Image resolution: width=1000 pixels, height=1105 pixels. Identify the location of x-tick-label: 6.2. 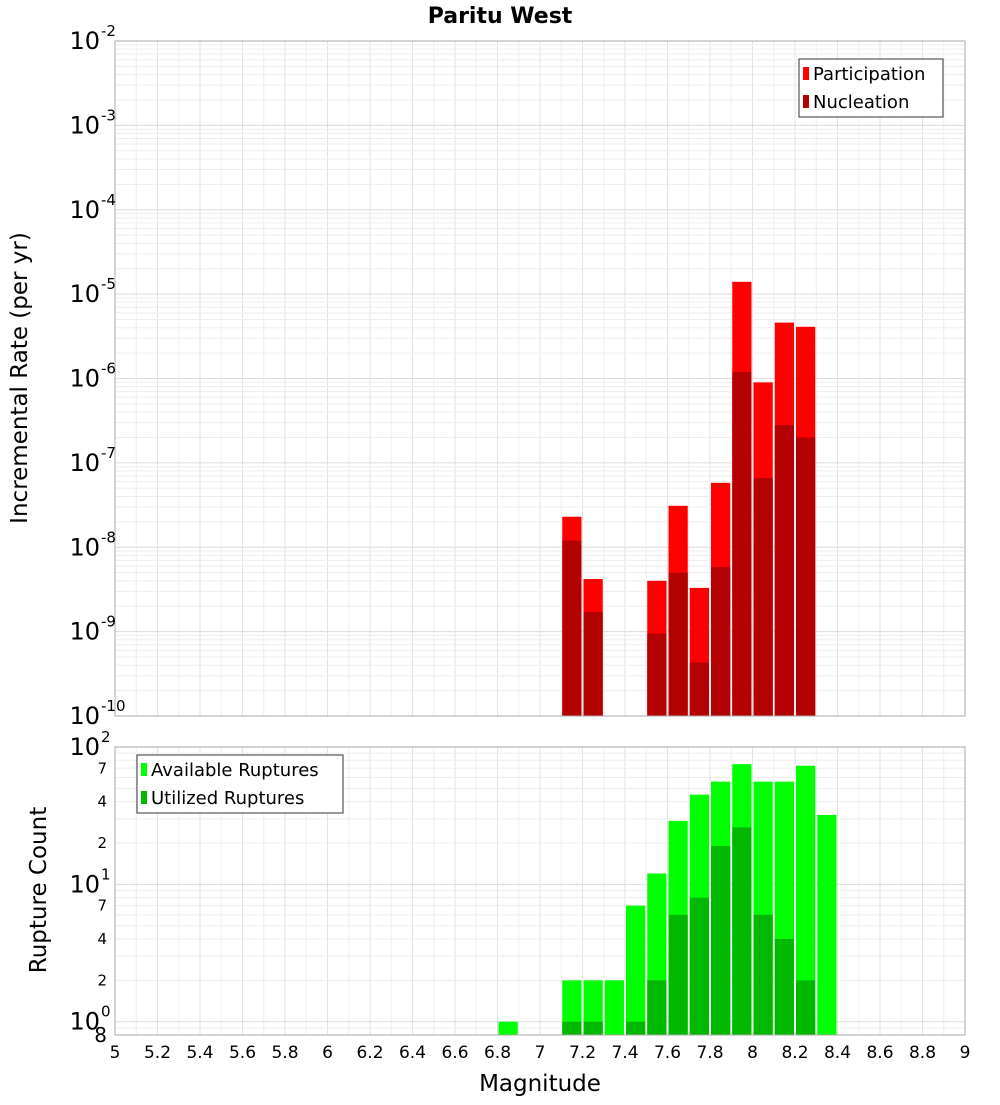
(369, 1053).